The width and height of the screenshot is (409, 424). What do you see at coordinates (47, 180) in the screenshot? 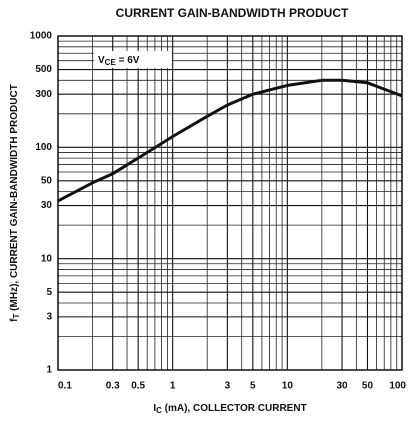
I see `y-tick-label: 50` at bounding box center [47, 180].